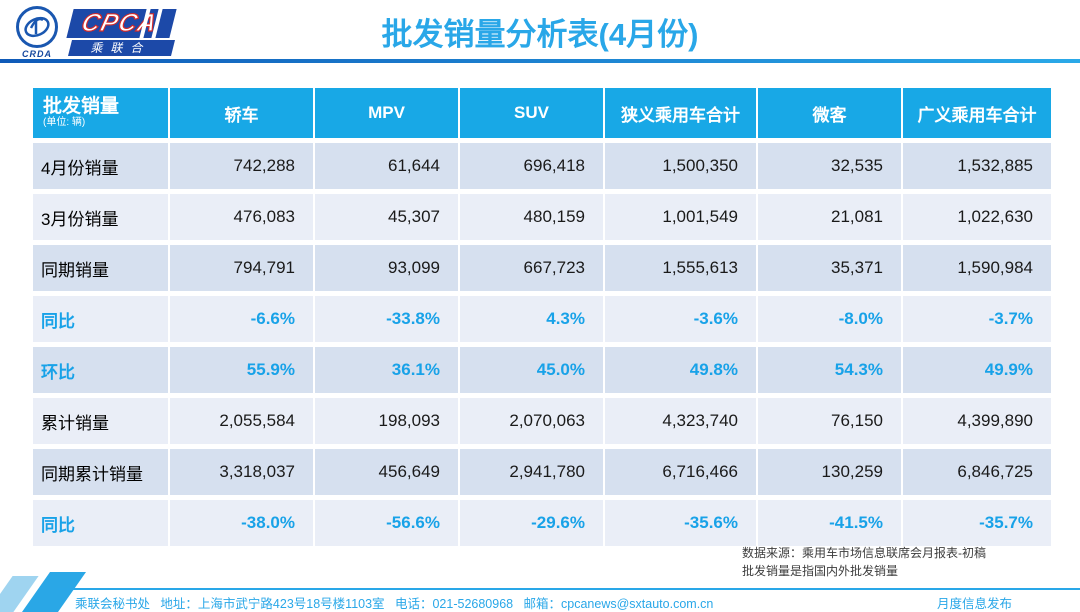 The width and height of the screenshot is (1080, 612). What do you see at coordinates (829, 217) in the screenshot?
I see `cell-value: 21,081` at bounding box center [829, 217].